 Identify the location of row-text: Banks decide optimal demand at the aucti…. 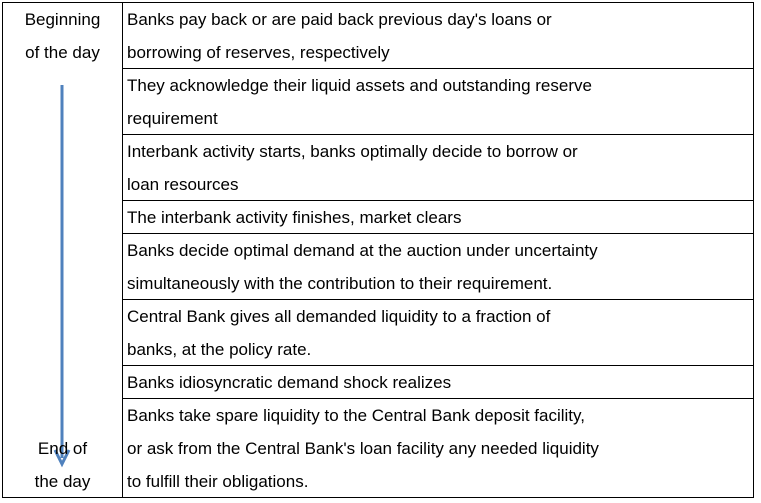
(362, 250).